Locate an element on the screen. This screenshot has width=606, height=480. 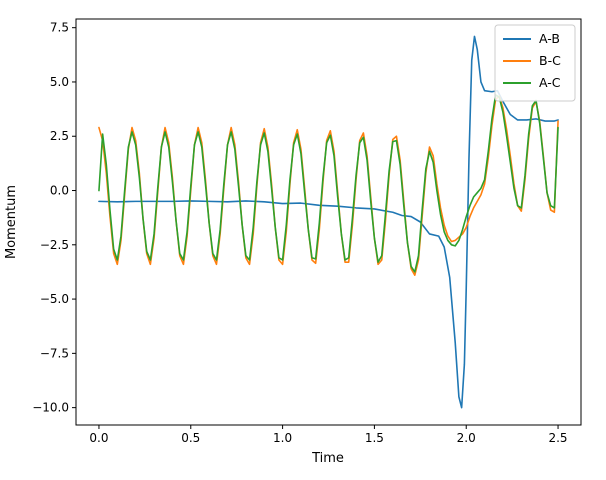
legend-label: B-C is located at coordinates (550, 60).